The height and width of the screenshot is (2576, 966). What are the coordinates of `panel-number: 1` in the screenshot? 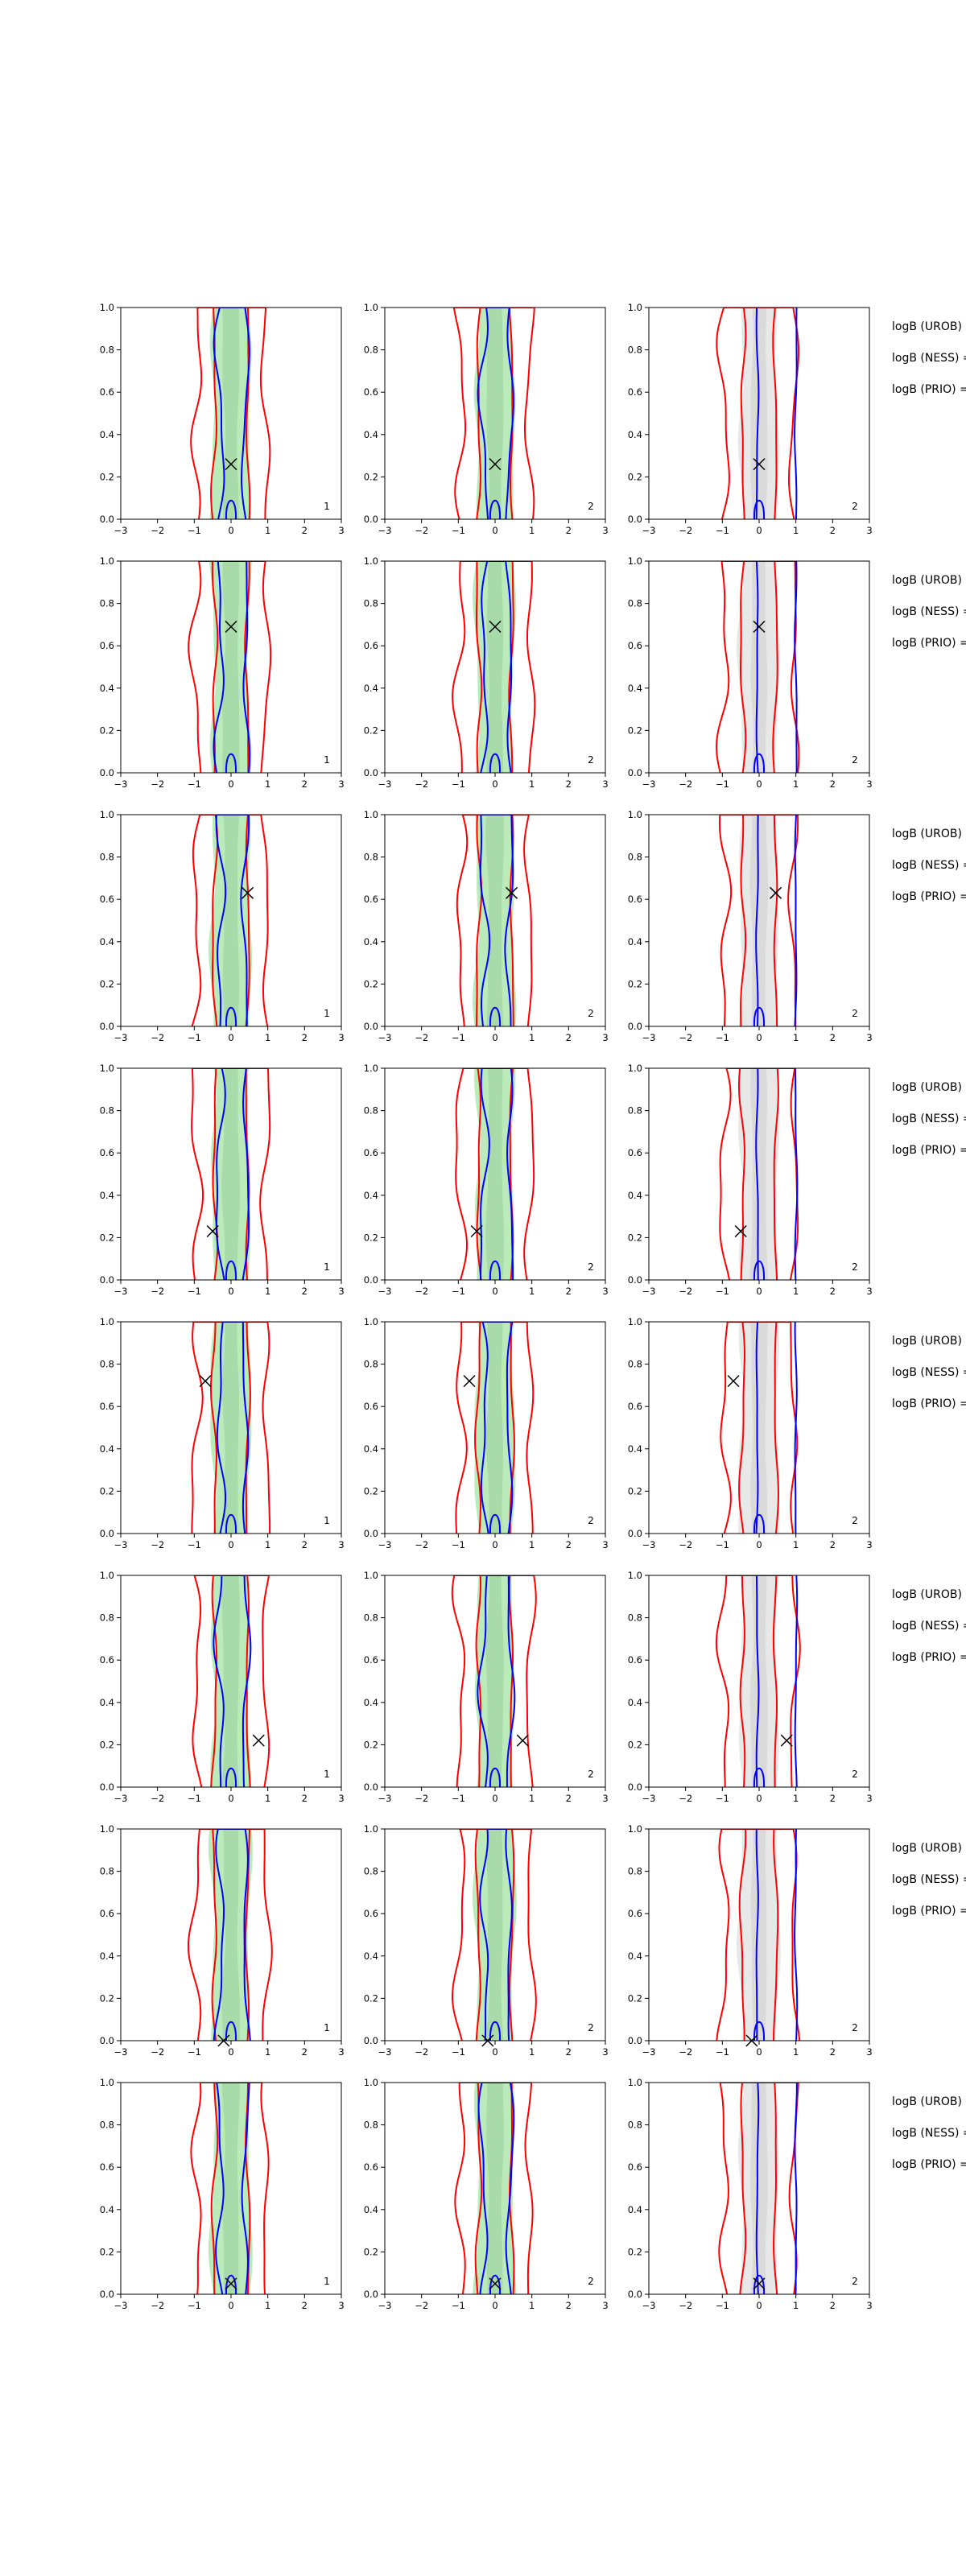 It's located at (327, 1774).